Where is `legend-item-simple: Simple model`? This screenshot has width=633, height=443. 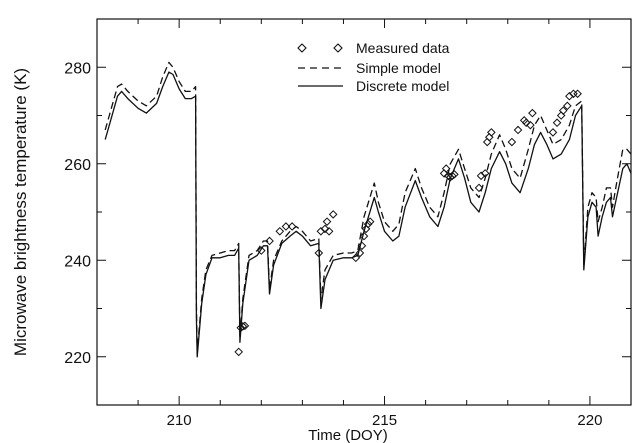
legend-item-simple: Simple model is located at coordinates (369, 68).